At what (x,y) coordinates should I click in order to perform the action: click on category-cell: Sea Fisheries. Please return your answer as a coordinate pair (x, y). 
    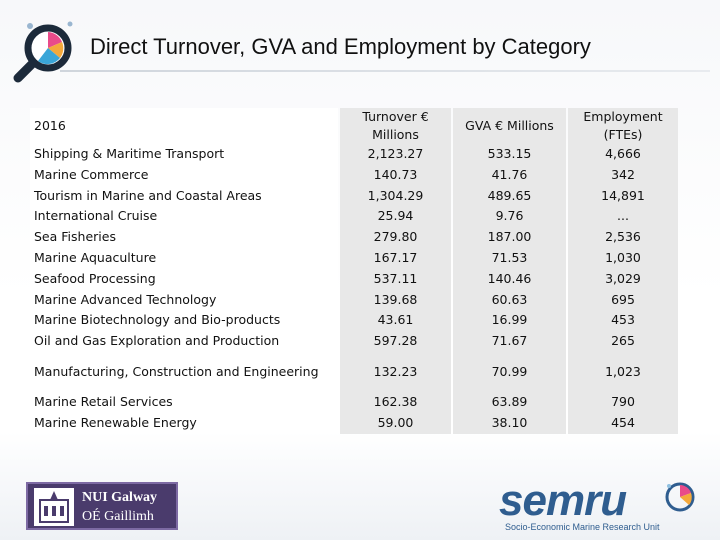
    Looking at the image, I should click on (184, 237).